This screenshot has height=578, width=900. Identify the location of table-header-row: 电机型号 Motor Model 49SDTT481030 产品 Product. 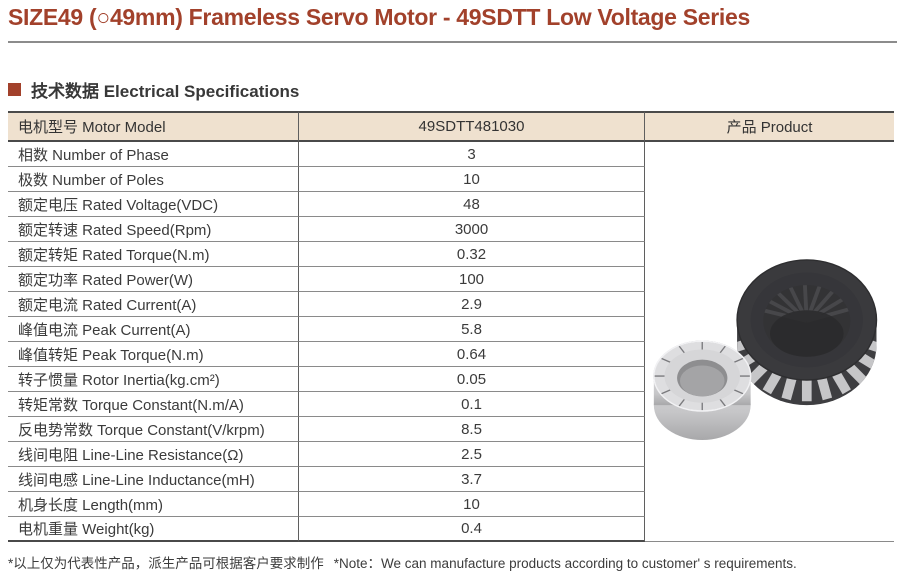
(451, 126).